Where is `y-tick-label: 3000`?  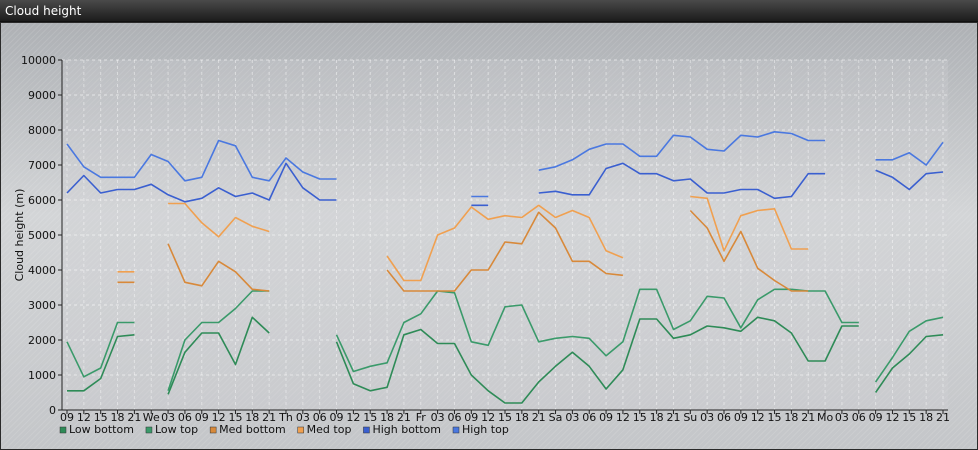 y-tick-label: 3000 is located at coordinates (42, 305).